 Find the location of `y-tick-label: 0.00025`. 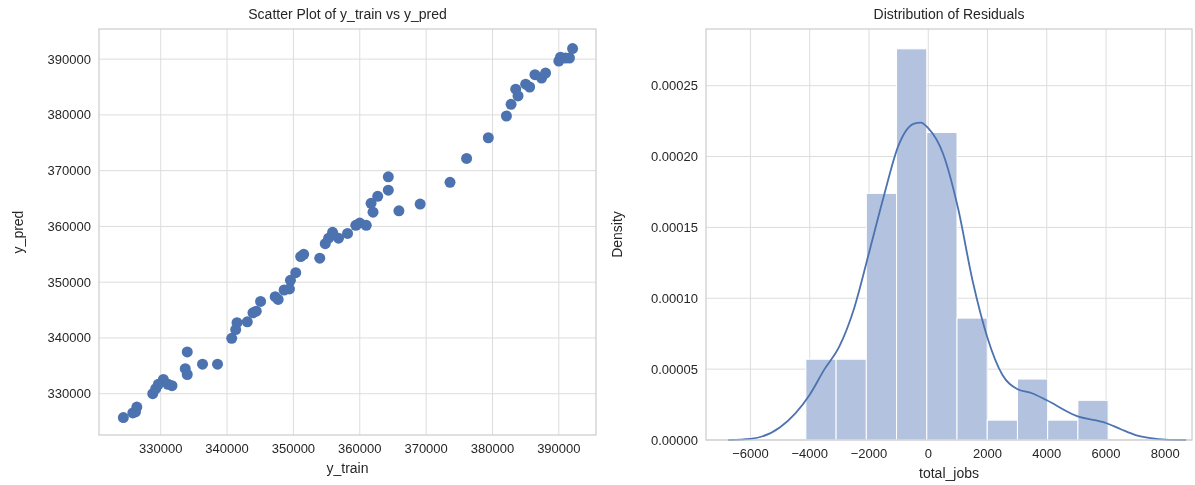

y-tick-label: 0.00025 is located at coordinates (674, 86).